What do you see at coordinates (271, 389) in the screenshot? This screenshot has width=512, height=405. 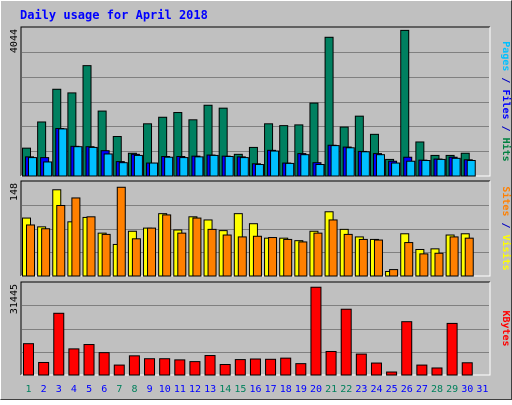 I see `x-tick-label: 17` at bounding box center [271, 389].